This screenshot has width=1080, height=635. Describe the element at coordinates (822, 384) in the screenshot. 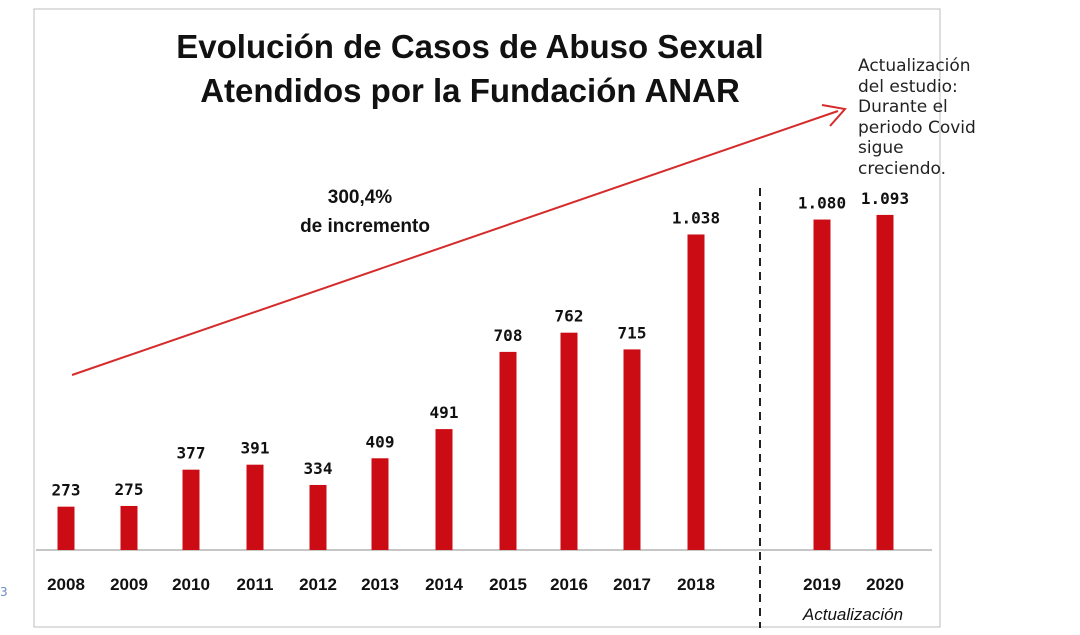

I see `bar-2019` at that location.